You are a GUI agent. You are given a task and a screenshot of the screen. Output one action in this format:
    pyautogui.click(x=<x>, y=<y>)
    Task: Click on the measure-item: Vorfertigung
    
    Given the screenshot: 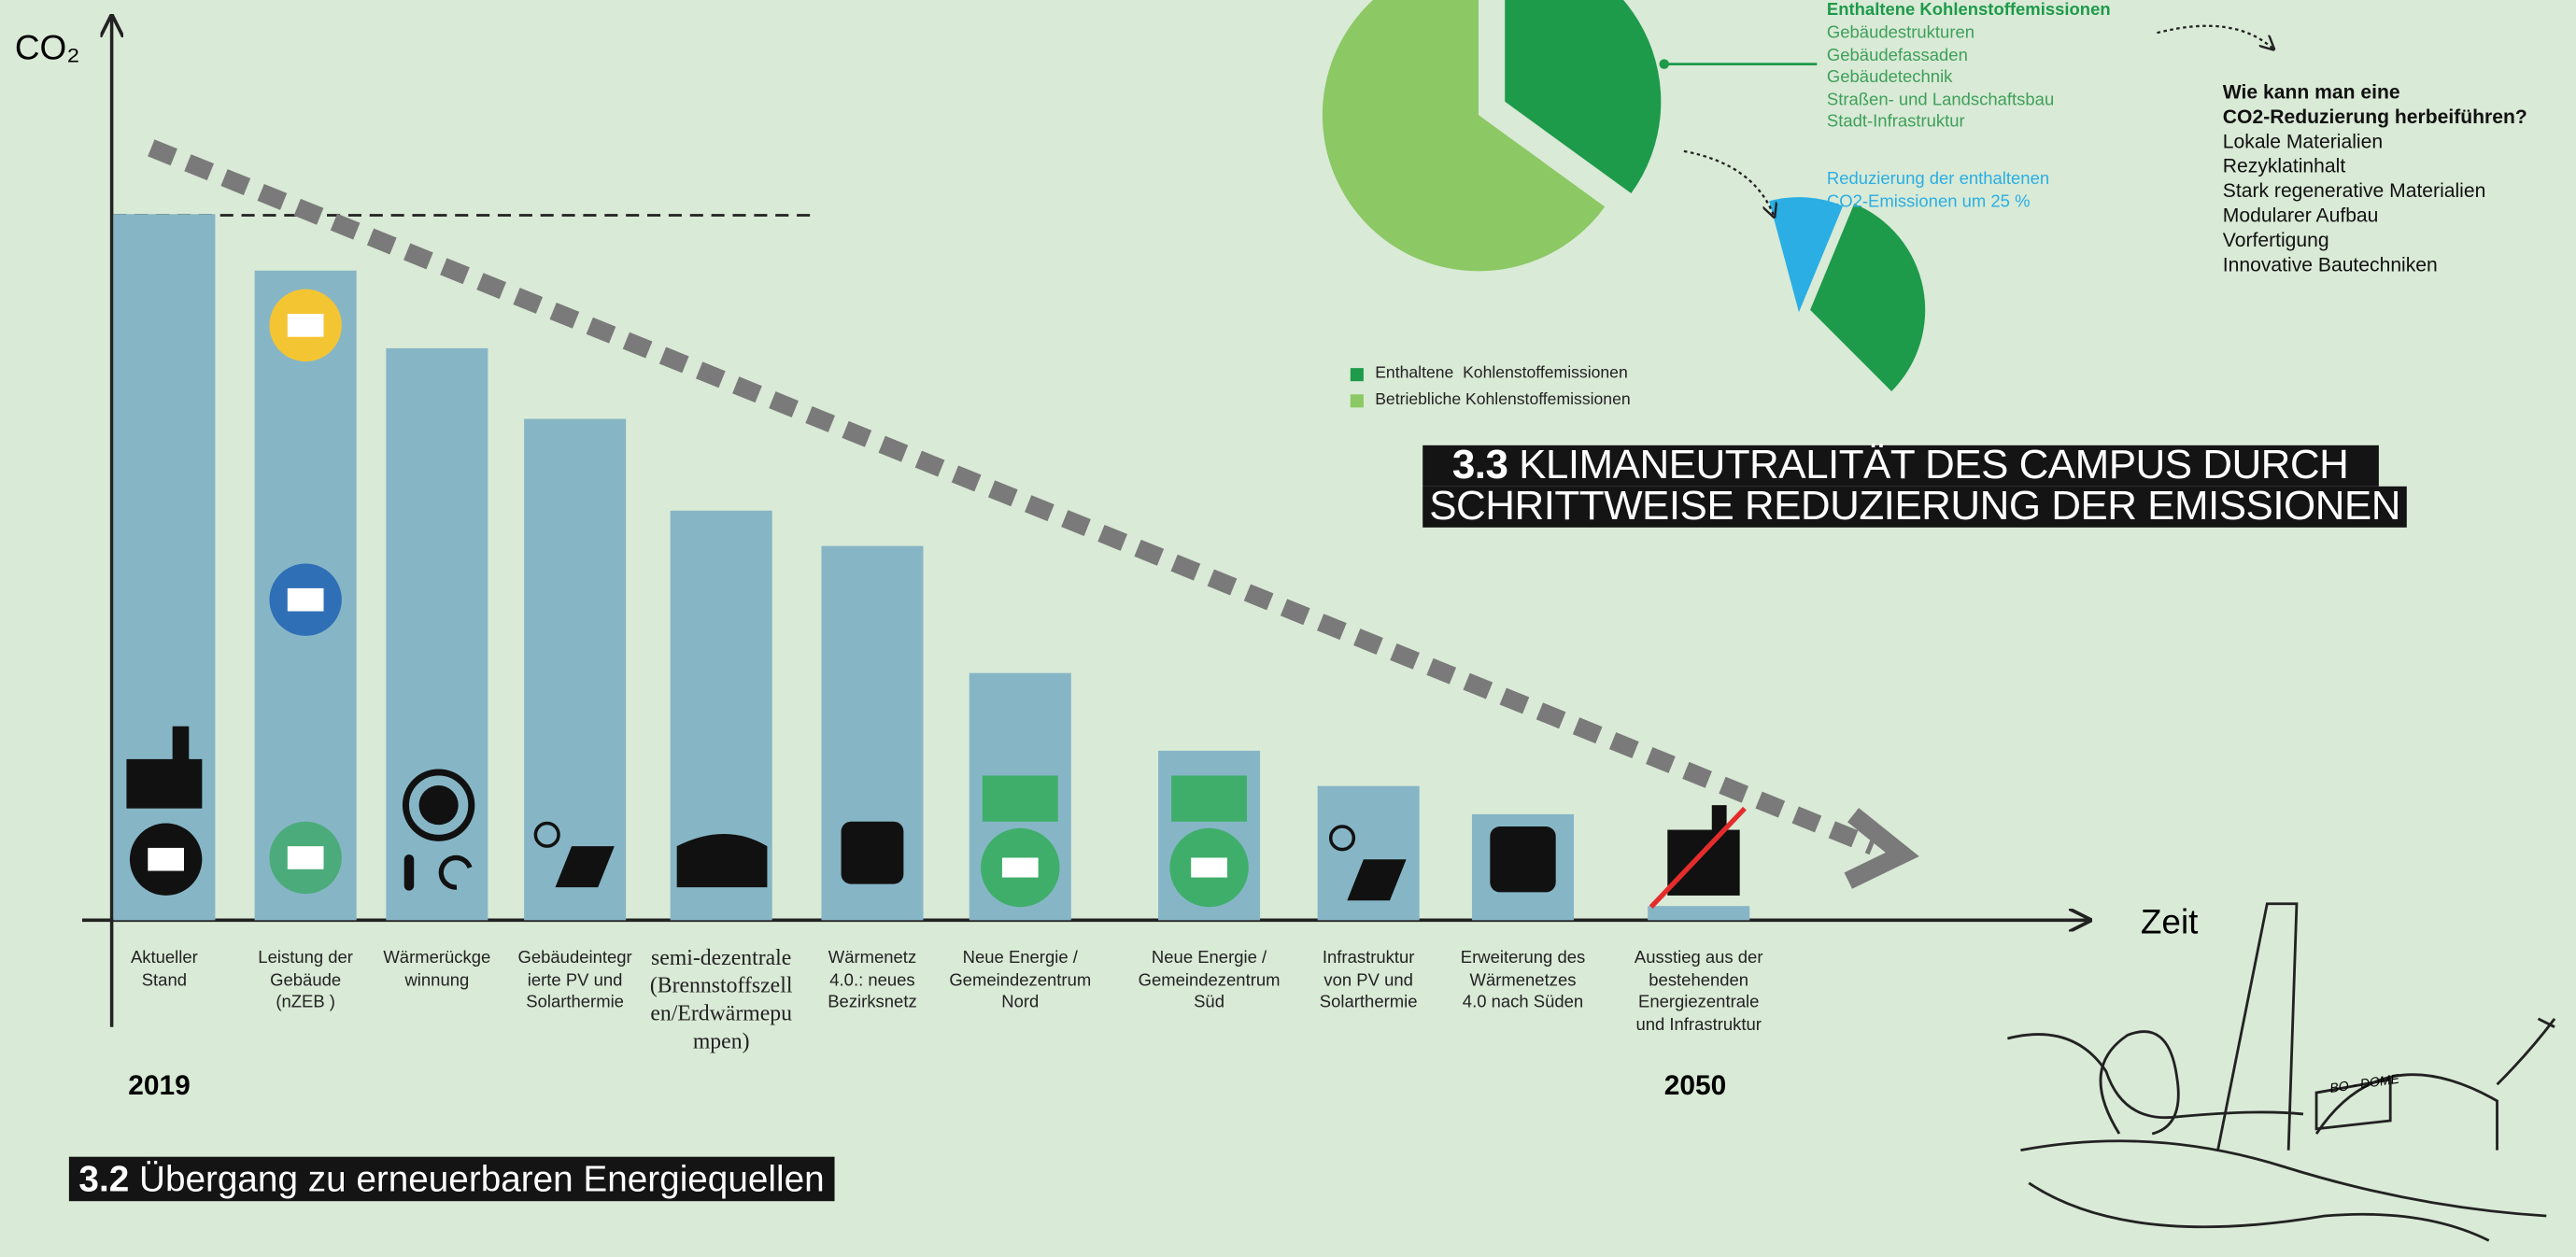 What is the action you would take?
    pyautogui.click(x=2275, y=240)
    